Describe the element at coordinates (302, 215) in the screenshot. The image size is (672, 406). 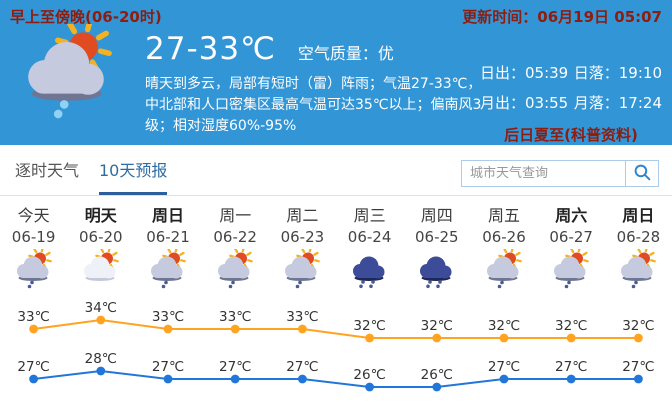
I see `day-name: 周二` at that location.